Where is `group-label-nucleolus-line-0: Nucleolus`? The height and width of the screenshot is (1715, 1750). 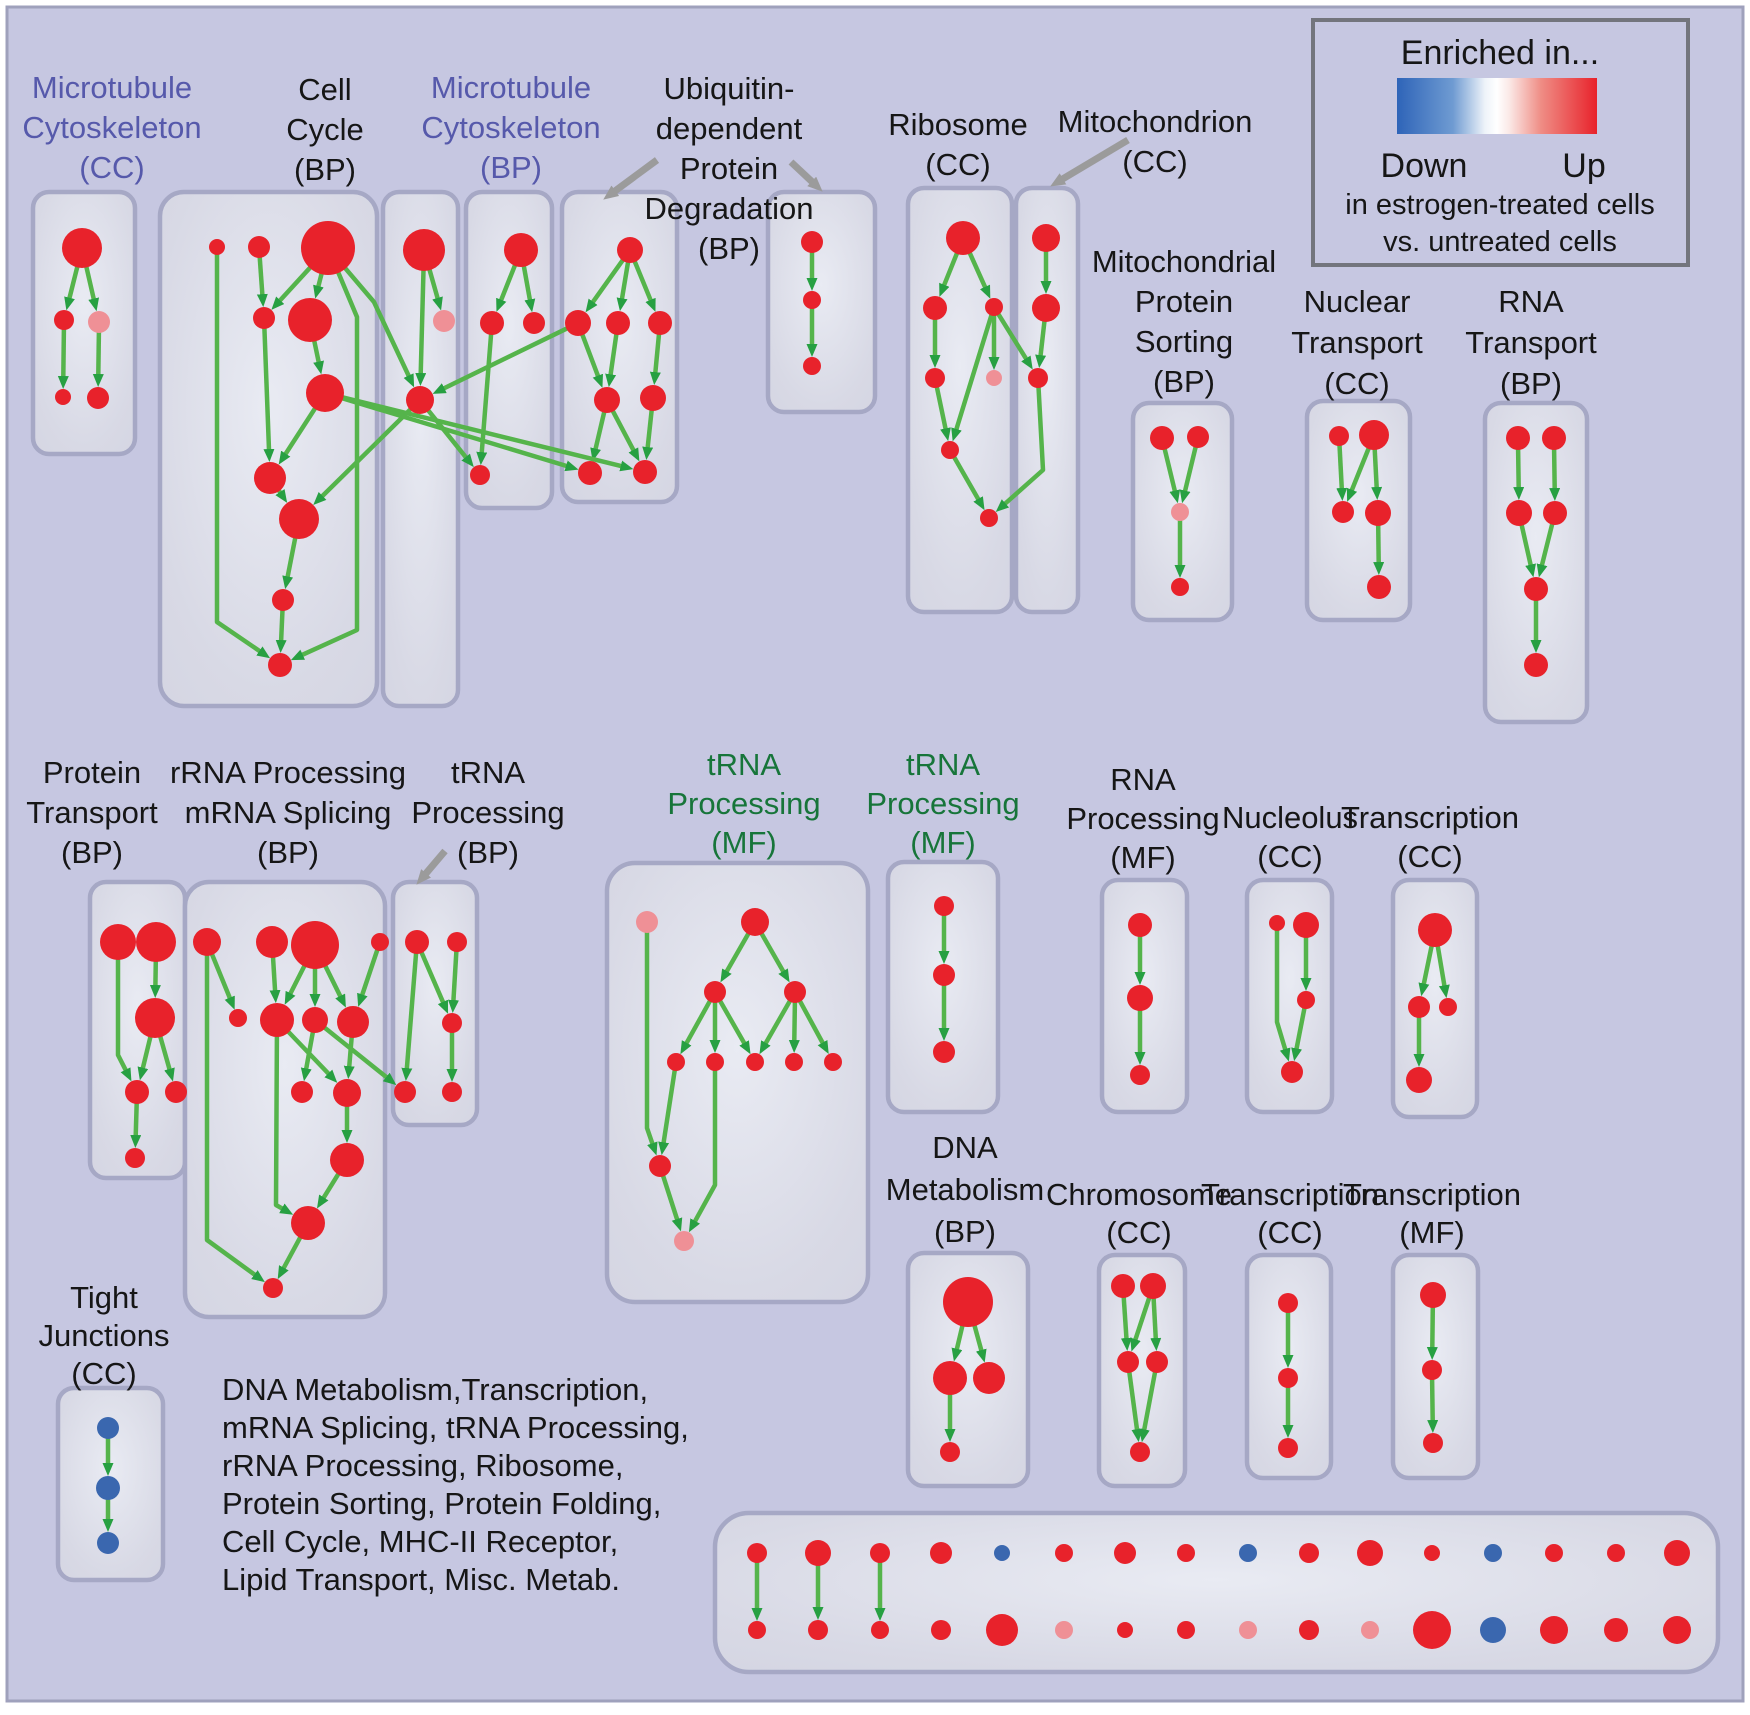
group-label-nucleolus-line-0: Nucleolus is located at coordinates (1290, 817).